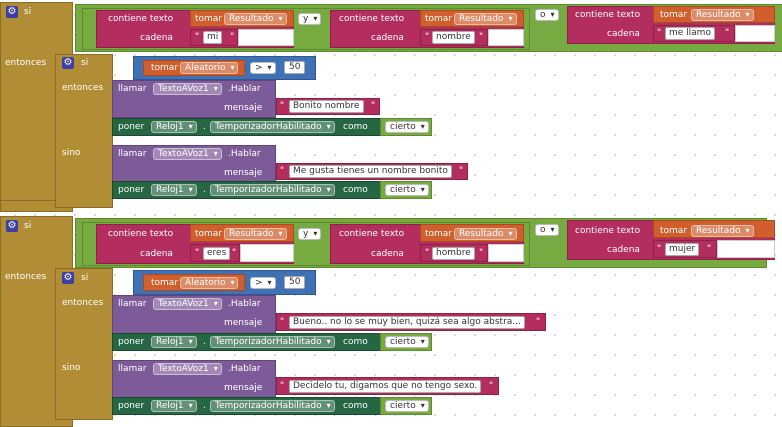 The height and width of the screenshot is (427, 782). I want to click on string-value: Decidelo tu, digamos que no tengo sexo., so click(385, 386).